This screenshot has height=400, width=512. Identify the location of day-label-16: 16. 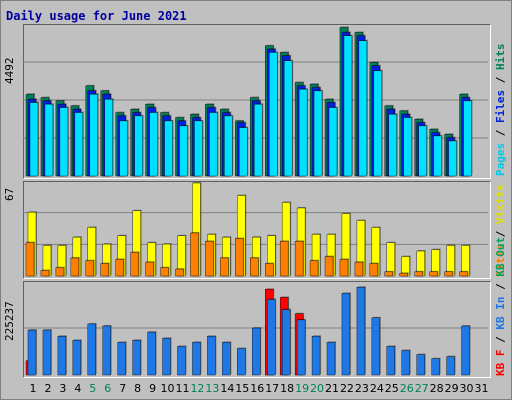
(257, 388).